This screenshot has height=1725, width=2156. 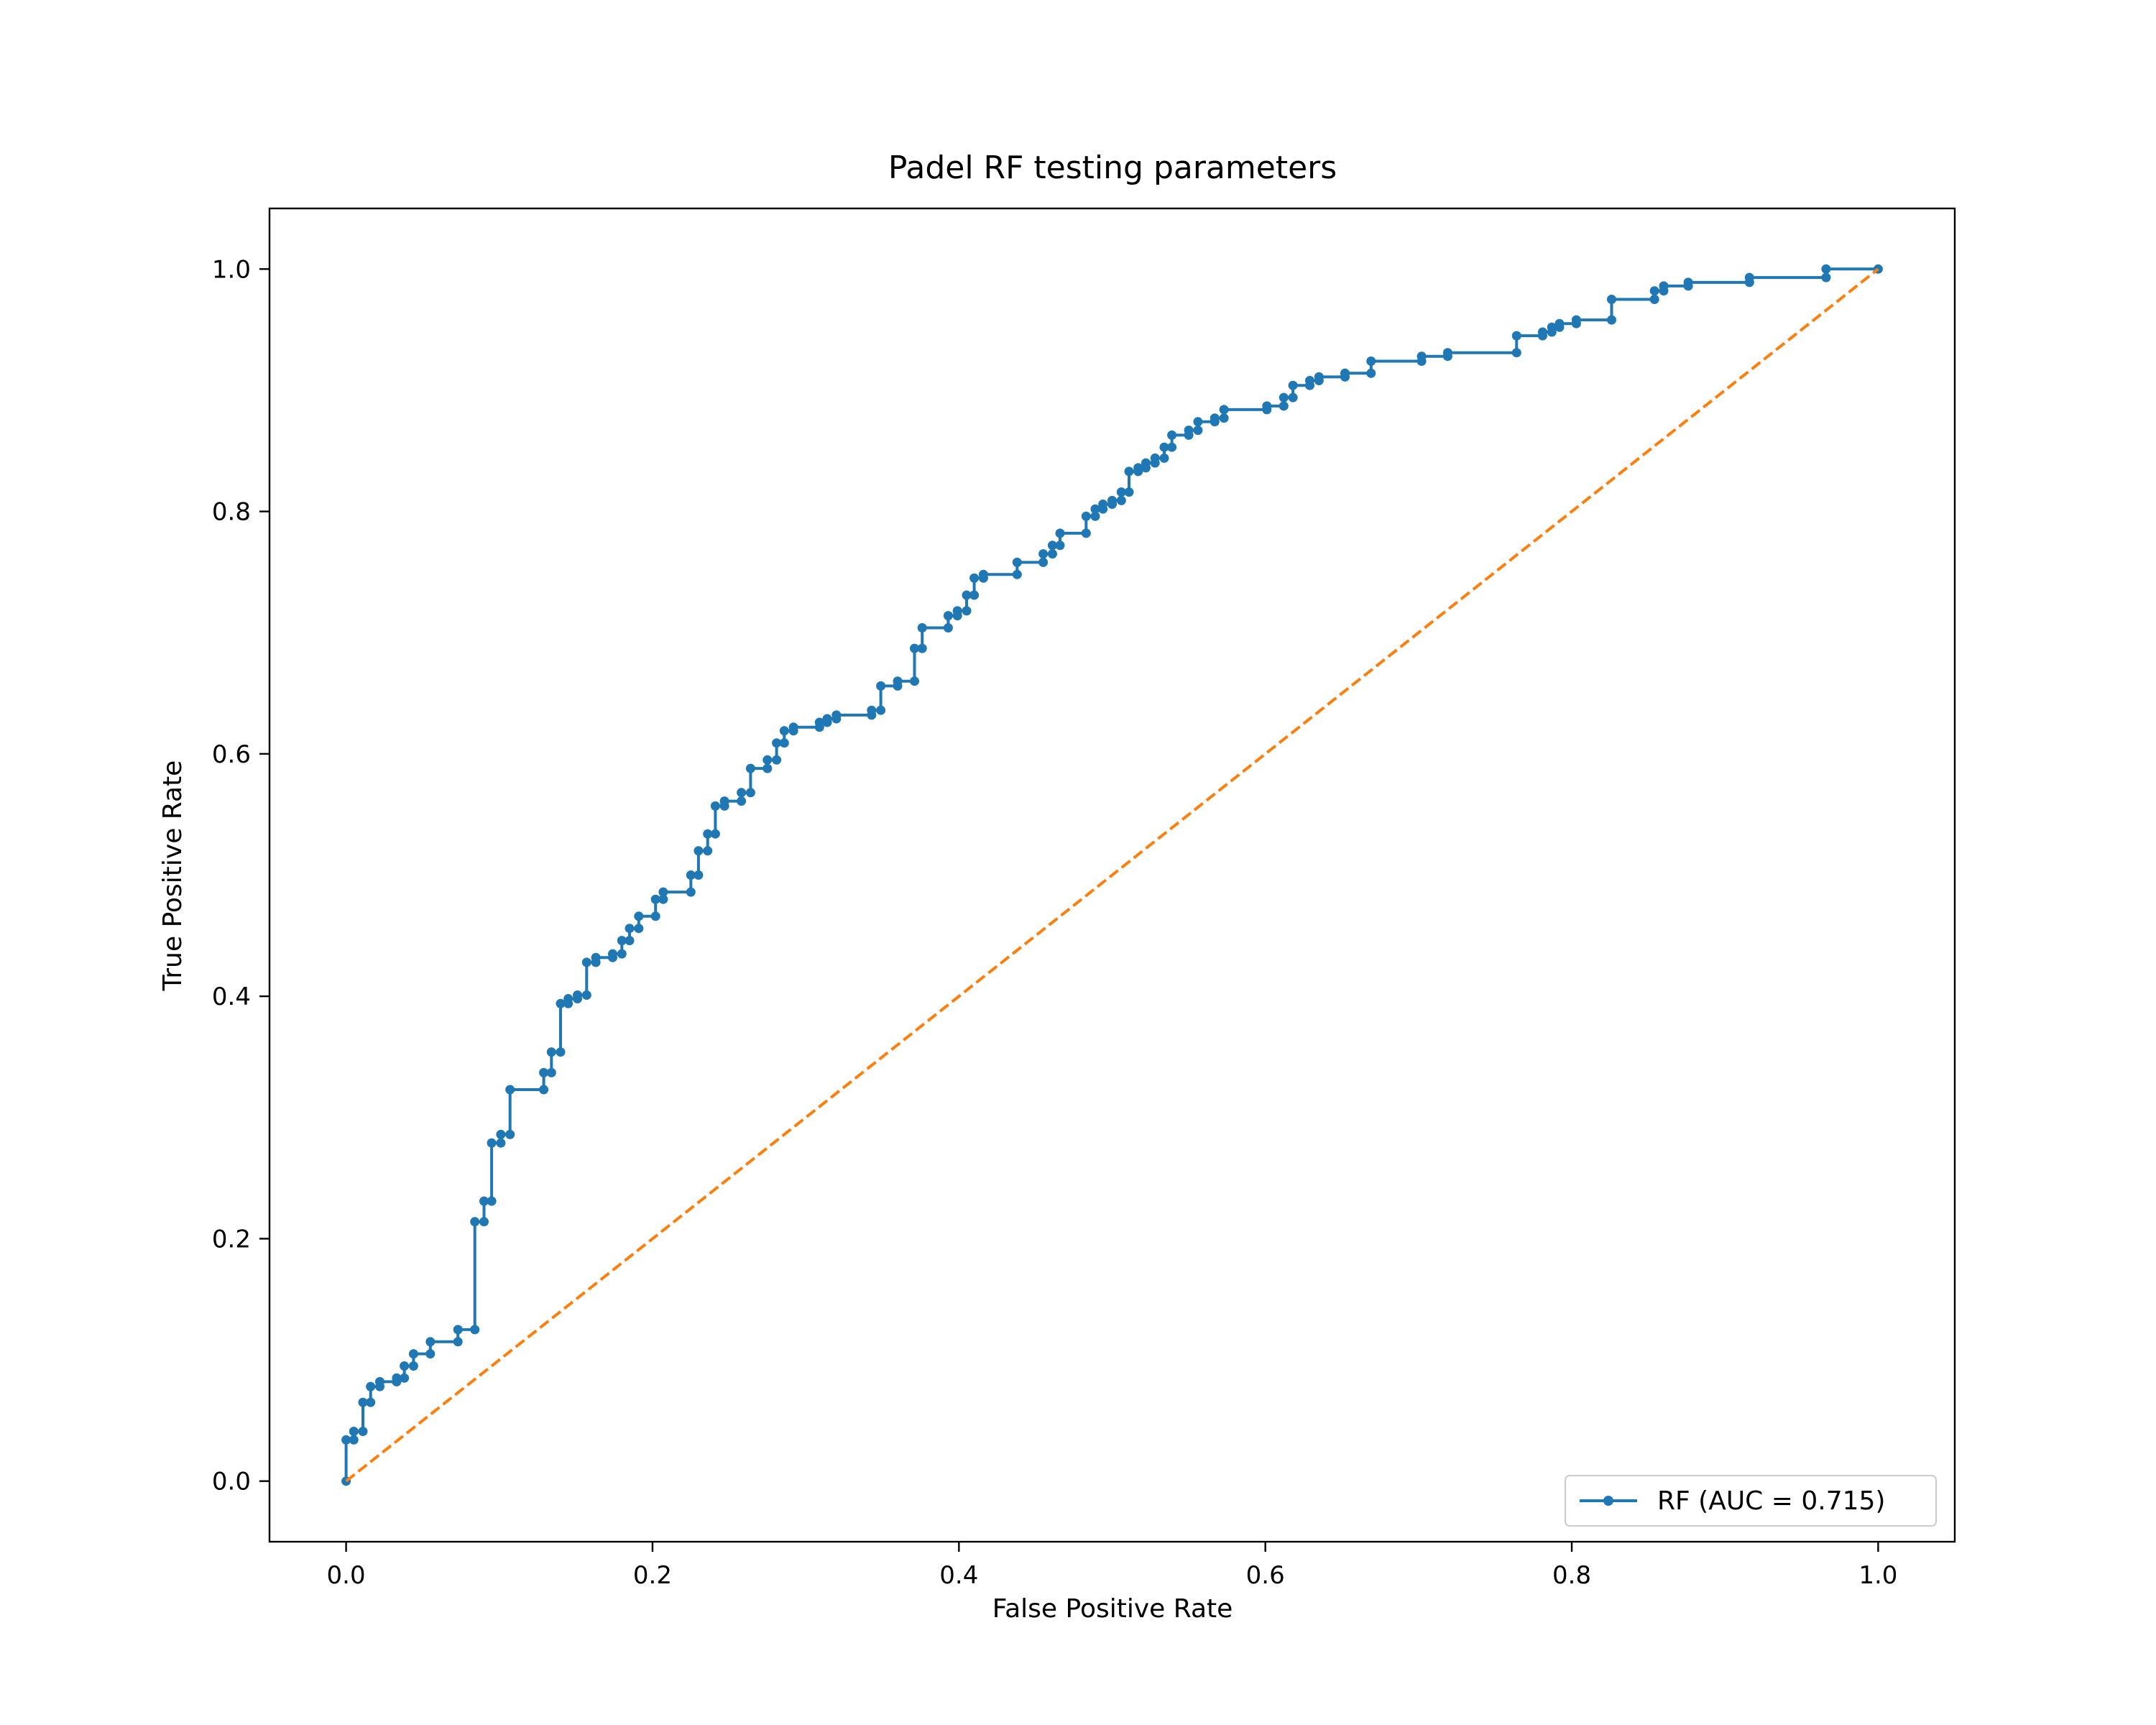 What do you see at coordinates (653, 1575) in the screenshot?
I see `x-tick-label: 0.2` at bounding box center [653, 1575].